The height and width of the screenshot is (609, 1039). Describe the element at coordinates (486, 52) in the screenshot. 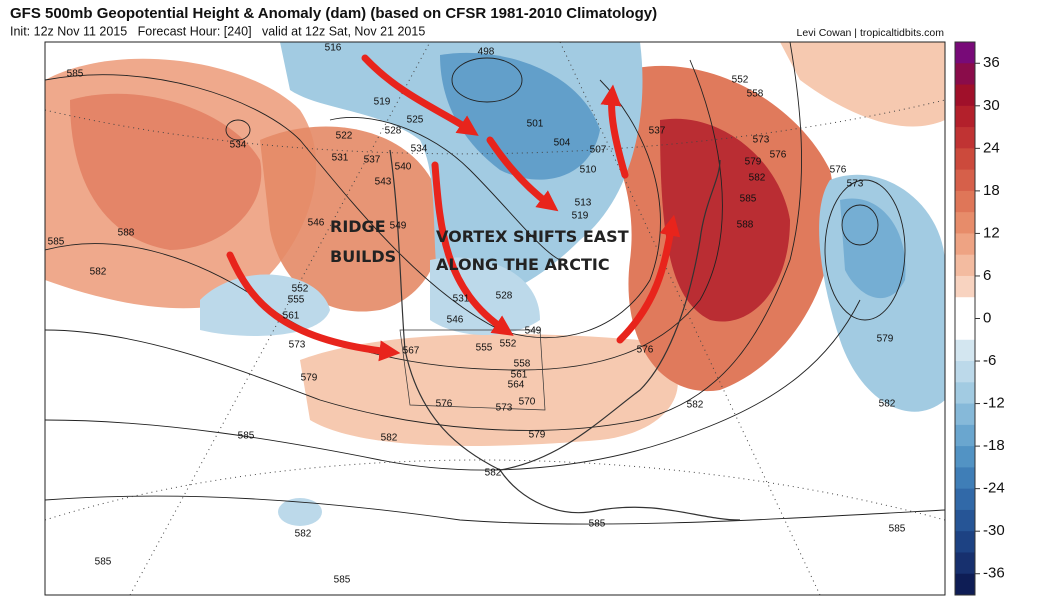

I see `contour-label: 498` at that location.